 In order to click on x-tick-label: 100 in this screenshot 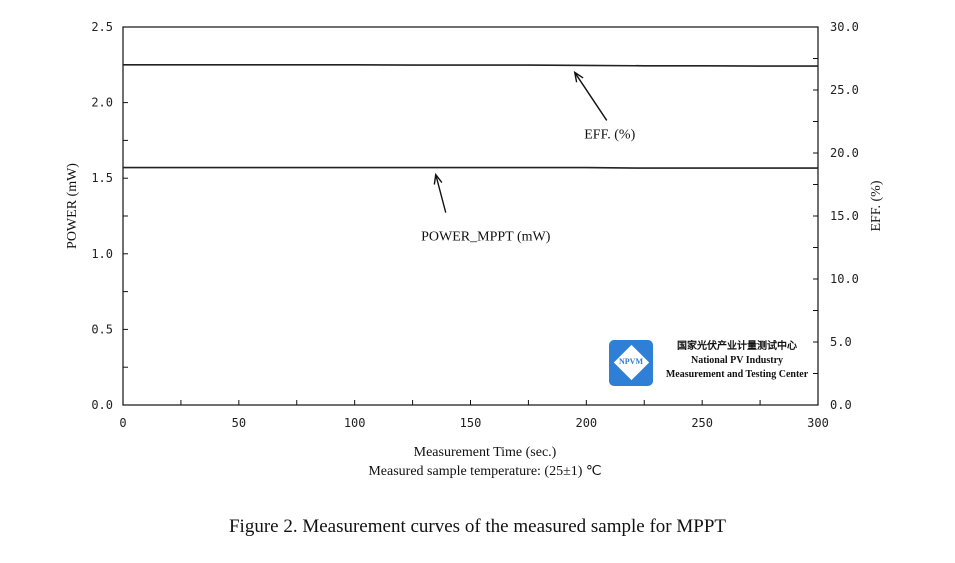, I will do `click(355, 423)`.